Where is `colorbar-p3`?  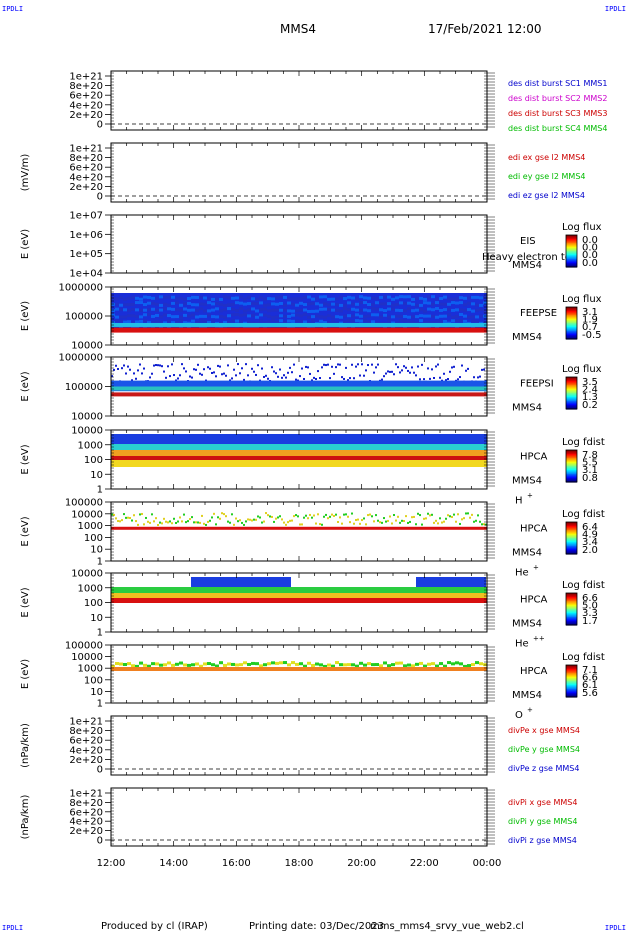 colorbar-p3 is located at coordinates (571, 251).